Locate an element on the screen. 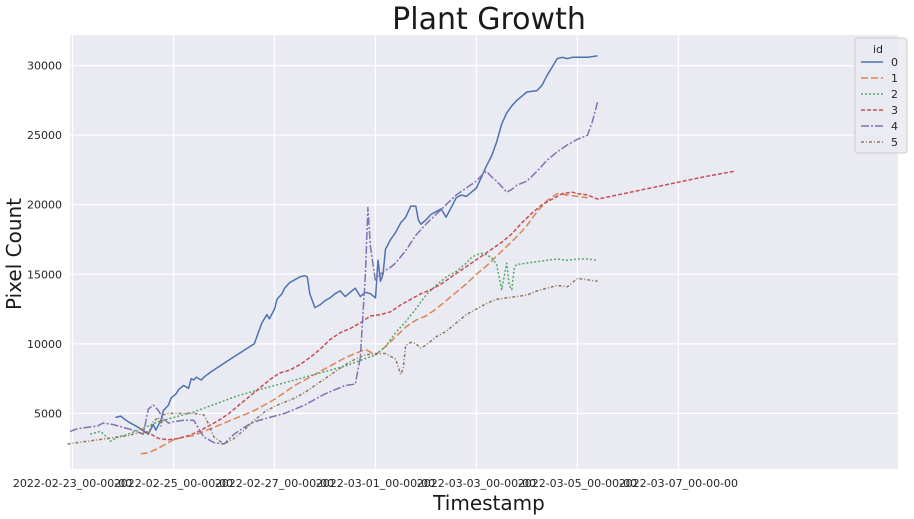 The image size is (914, 519). x-tick-label: 2022-03-05_00-00-00 is located at coordinates (577, 483).